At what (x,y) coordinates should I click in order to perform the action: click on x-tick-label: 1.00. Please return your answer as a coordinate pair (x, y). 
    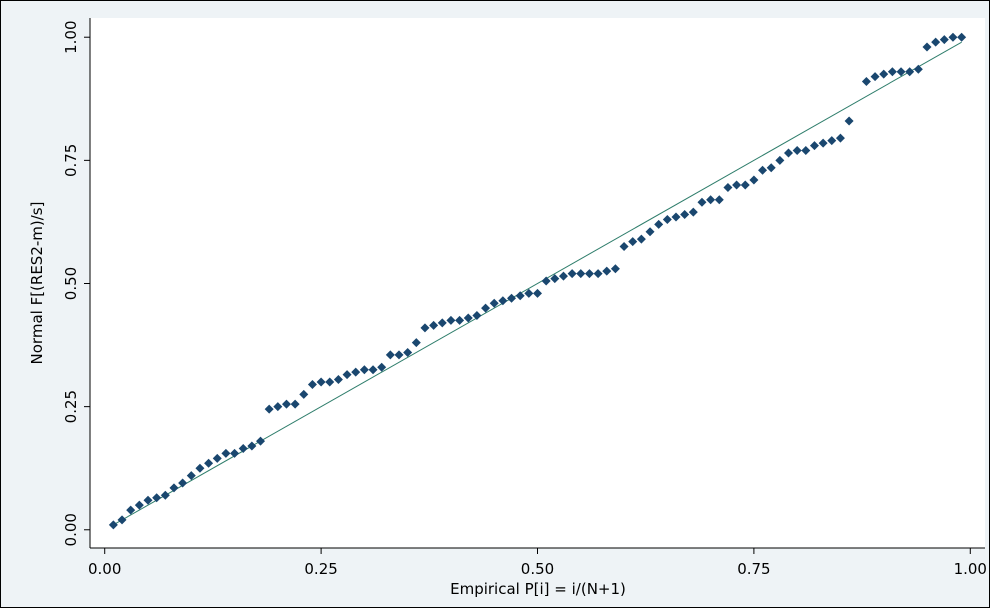
    Looking at the image, I should click on (970, 569).